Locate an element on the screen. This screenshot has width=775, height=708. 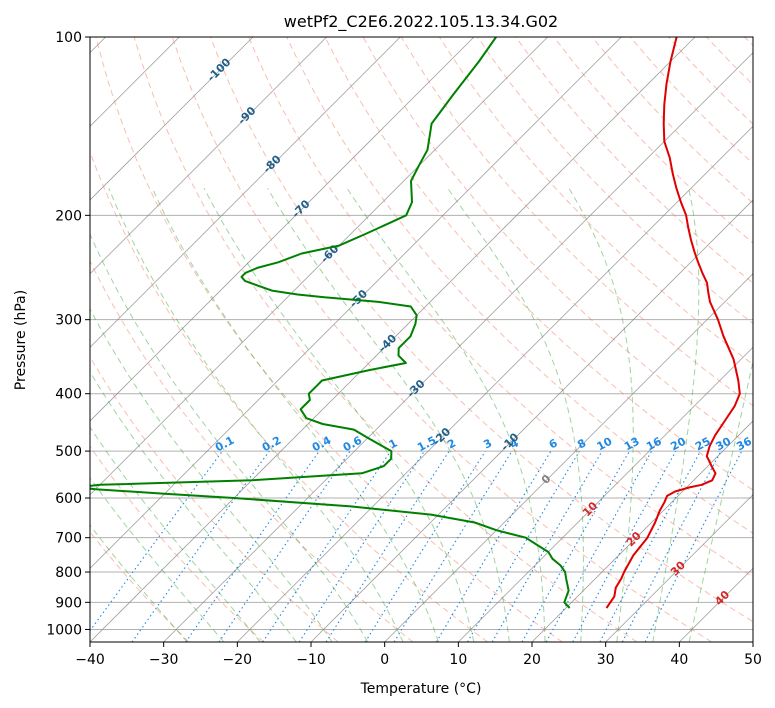
y-axis-title: Pressure (hPa) is located at coordinates (21, 340).